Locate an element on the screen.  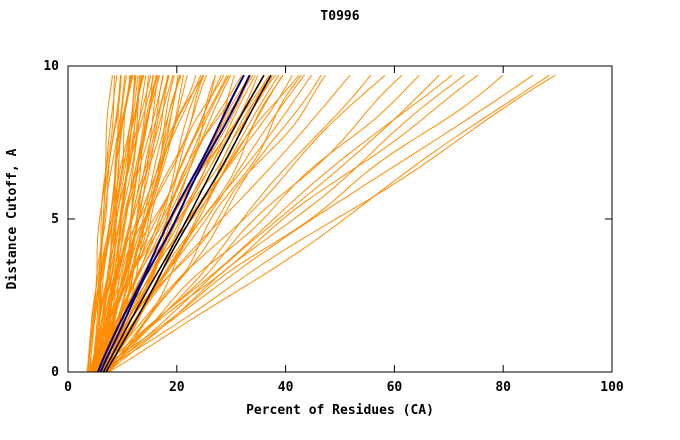
x-tick-label: 0 is located at coordinates (68, 387).